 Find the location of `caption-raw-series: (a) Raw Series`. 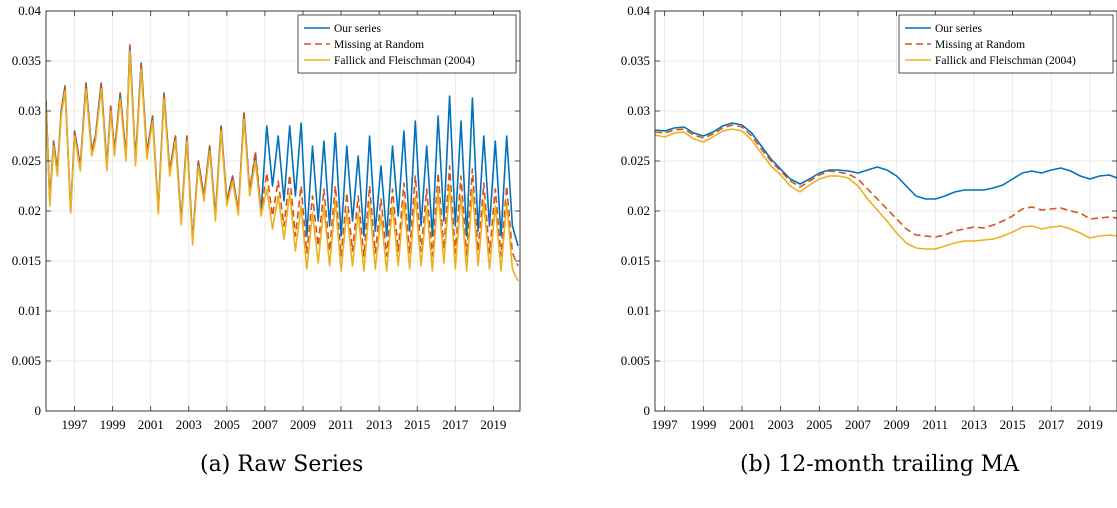

caption-raw-series: (a) Raw Series is located at coordinates (282, 464).